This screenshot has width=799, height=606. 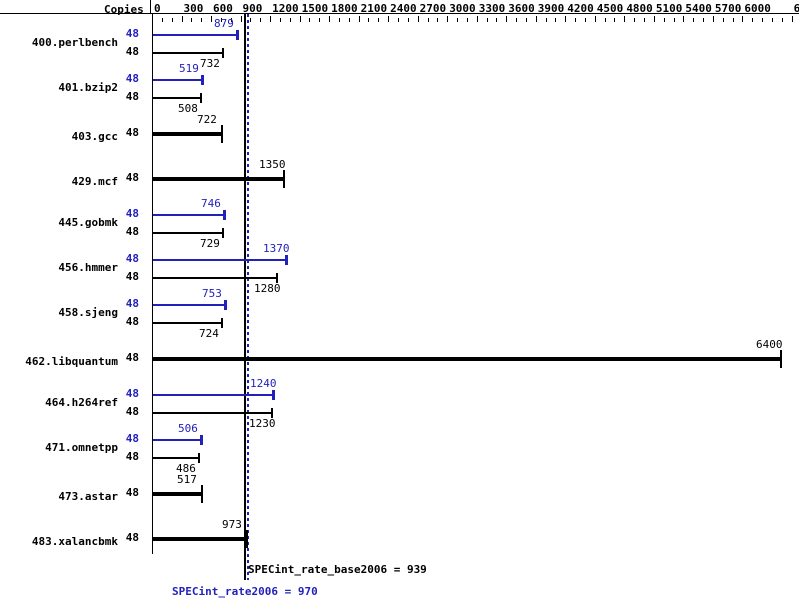 I want to click on benchmark-name: 400.perlbench, so click(x=74, y=42).